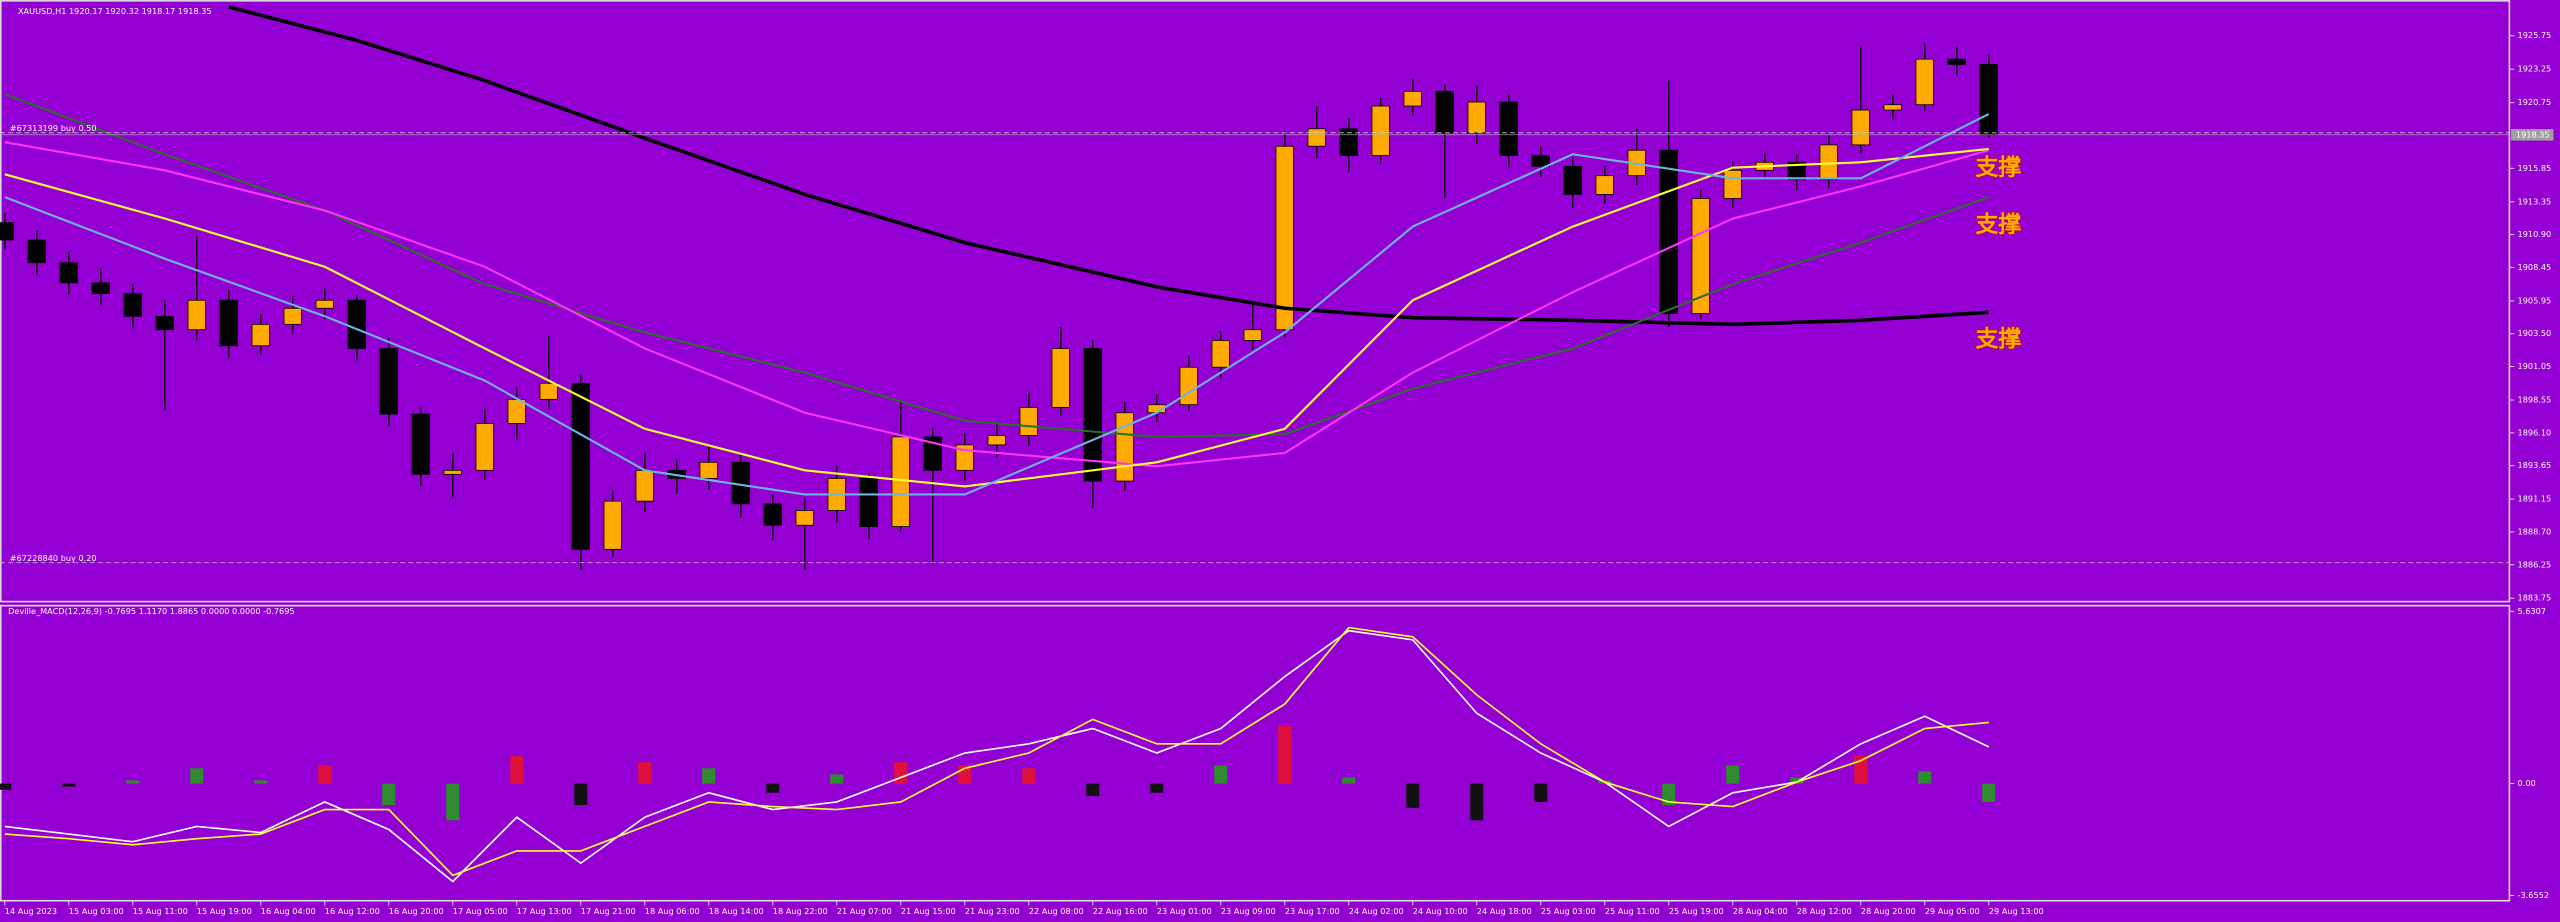  I want to click on y-tick-label: 1903.50, so click(2535, 333).